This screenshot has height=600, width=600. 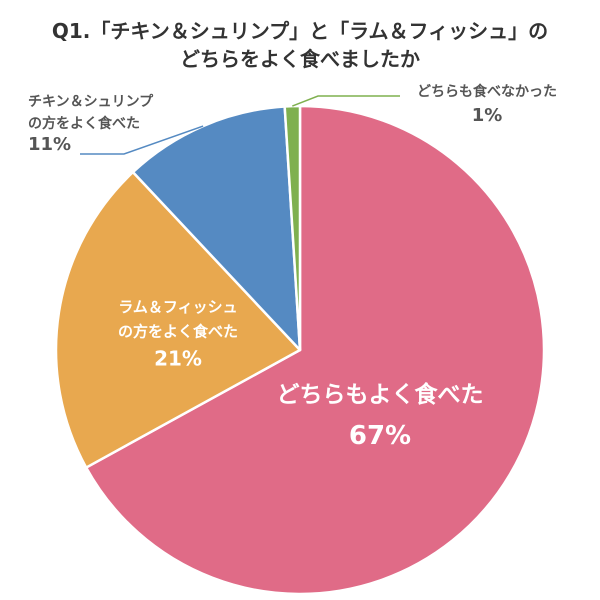 What do you see at coordinates (91, 102) in the screenshot?
I see `slice-label-chicken-line-1: チキン＆シュリンプ` at bounding box center [91, 102].